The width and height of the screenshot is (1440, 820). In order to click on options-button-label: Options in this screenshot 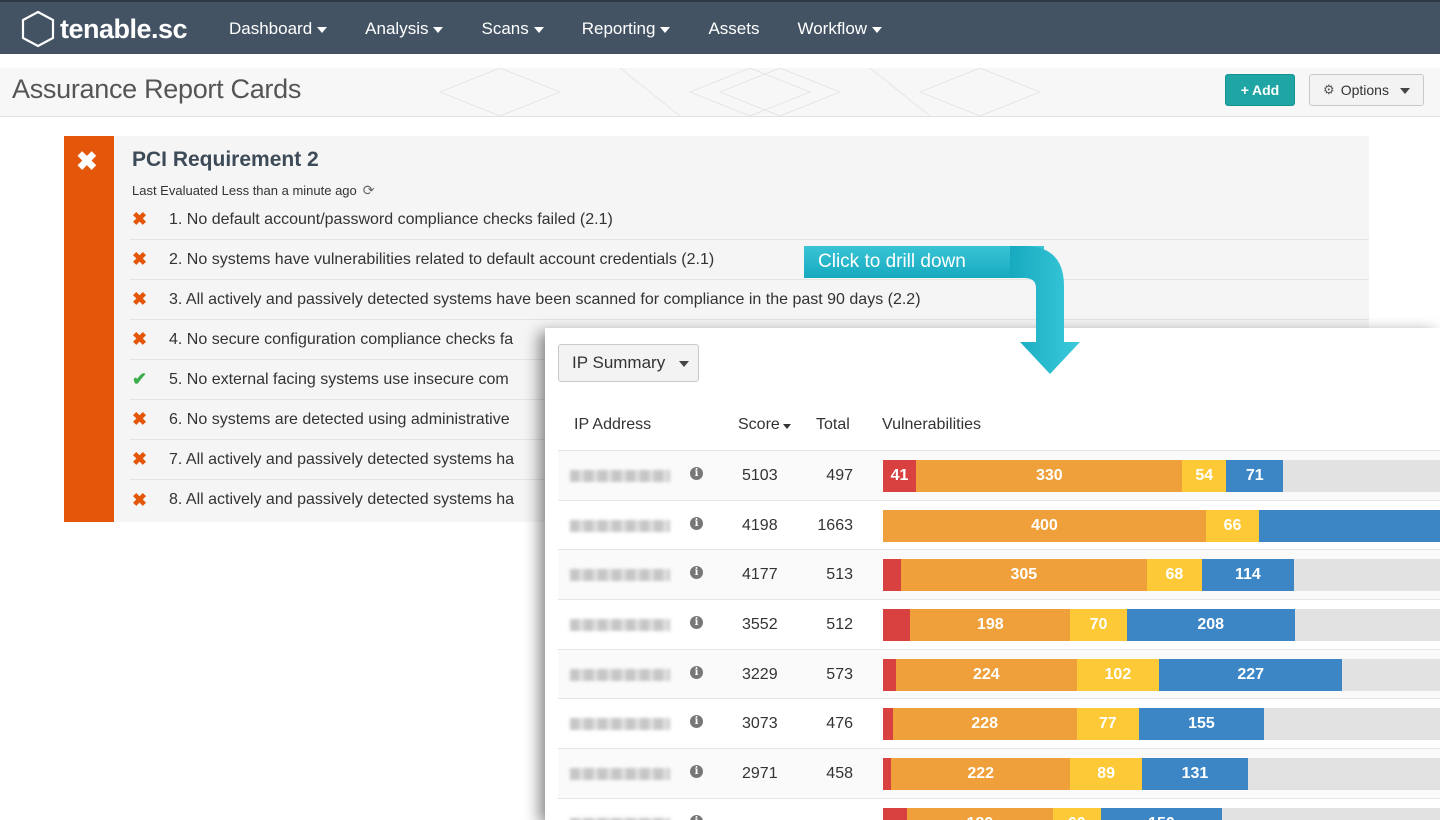, I will do `click(1364, 90)`.